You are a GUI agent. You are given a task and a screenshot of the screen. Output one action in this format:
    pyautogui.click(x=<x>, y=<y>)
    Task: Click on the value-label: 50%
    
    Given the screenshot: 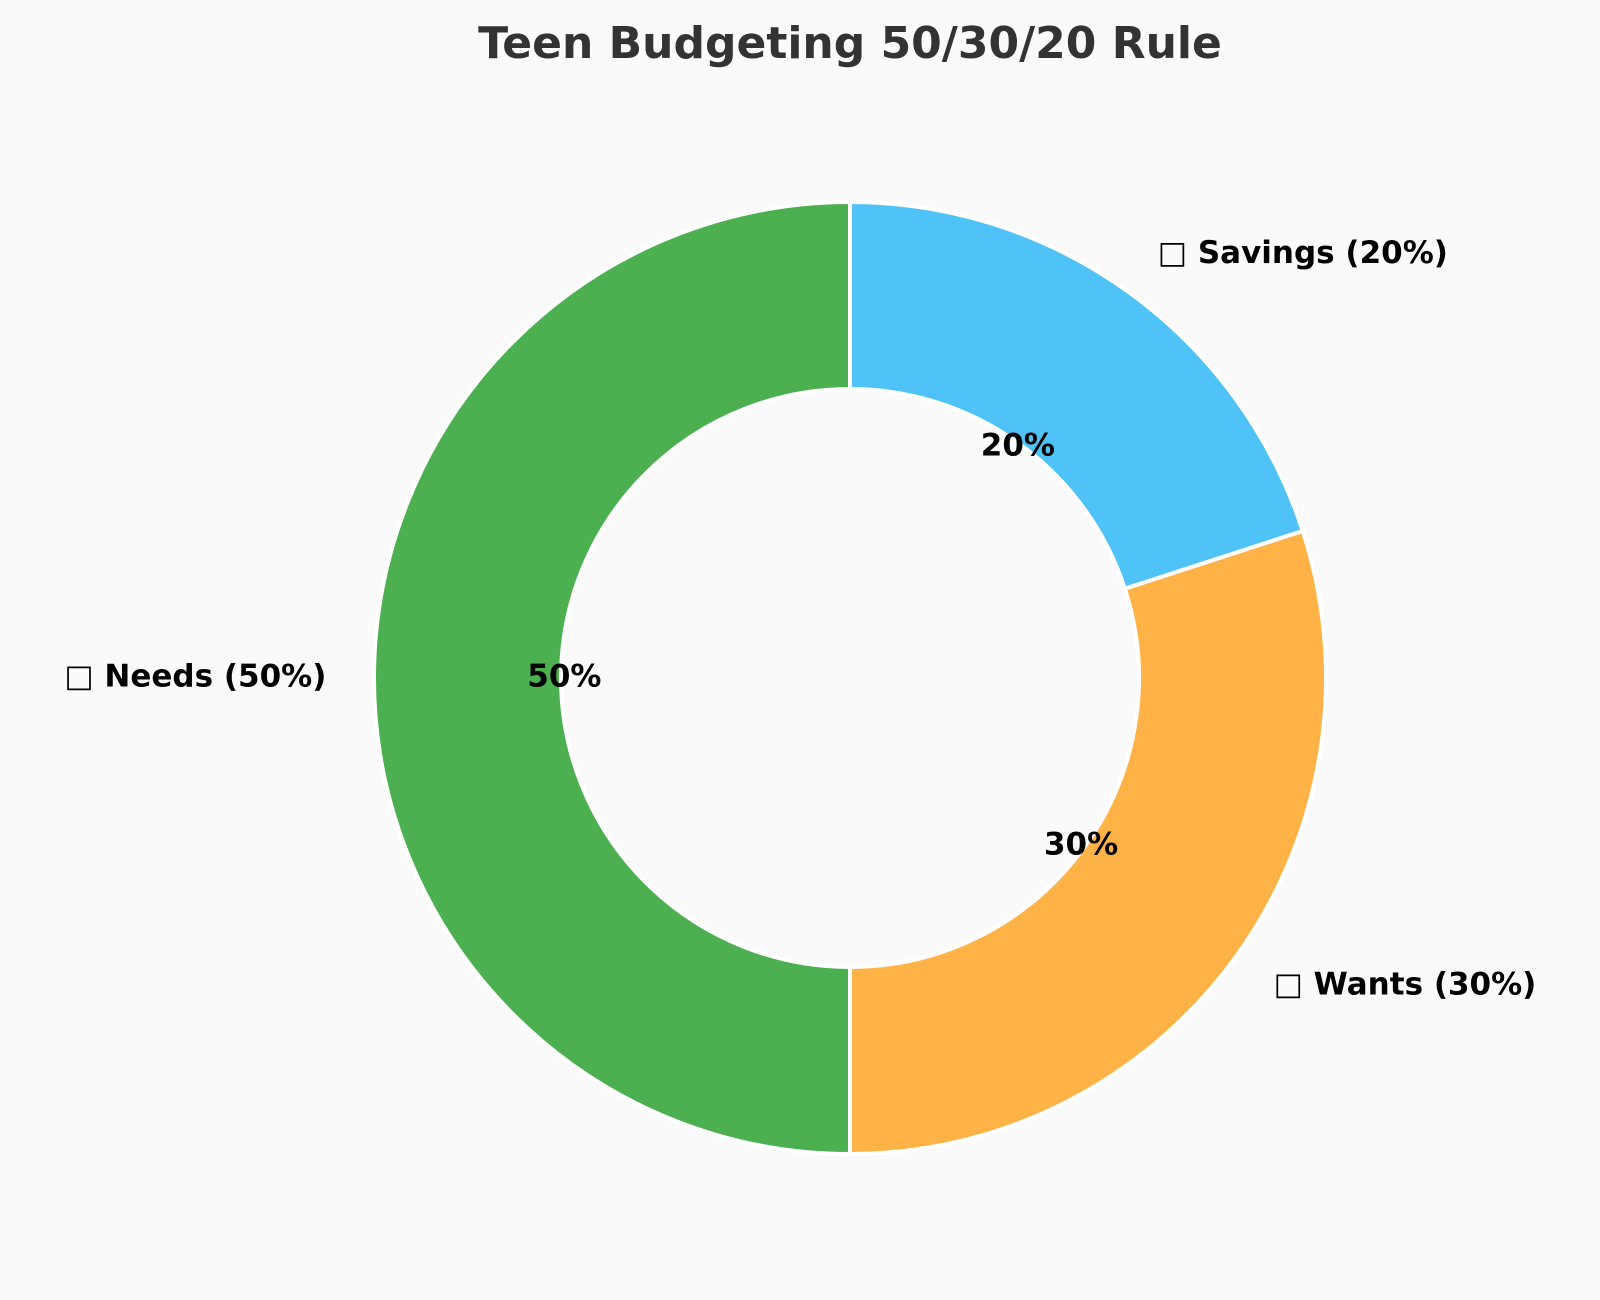 What is the action you would take?
    pyautogui.click(x=564, y=677)
    